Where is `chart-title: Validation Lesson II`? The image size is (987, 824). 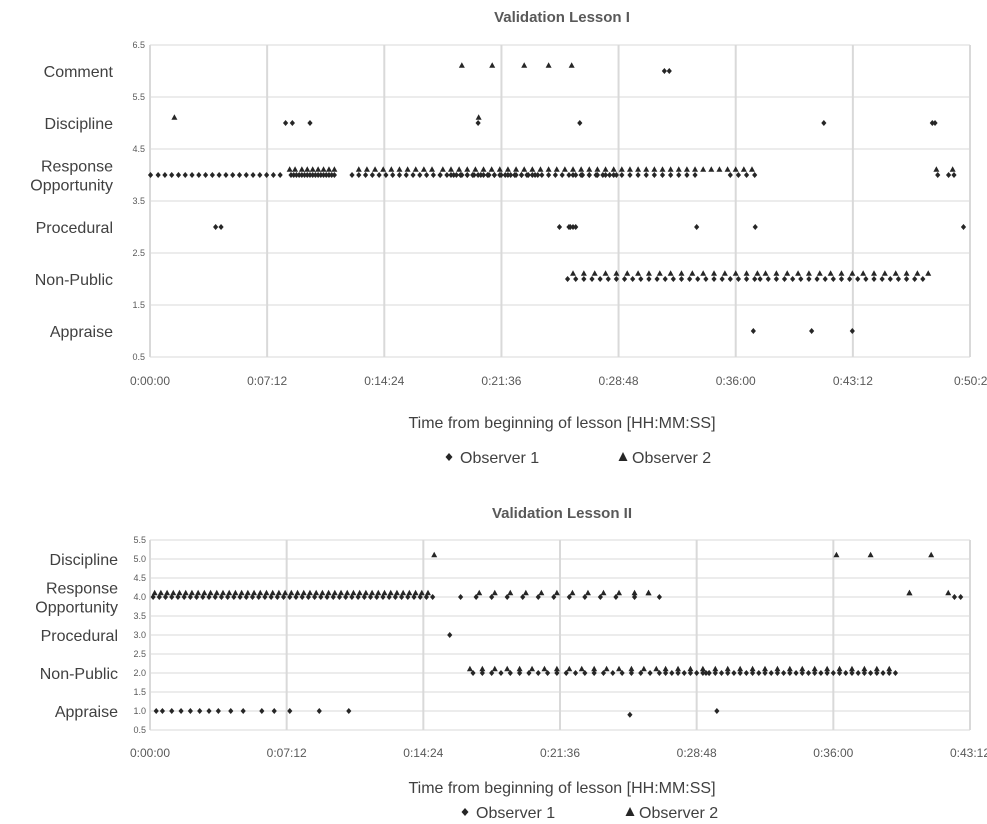
chart-title: Validation Lesson II is located at coordinates (562, 513).